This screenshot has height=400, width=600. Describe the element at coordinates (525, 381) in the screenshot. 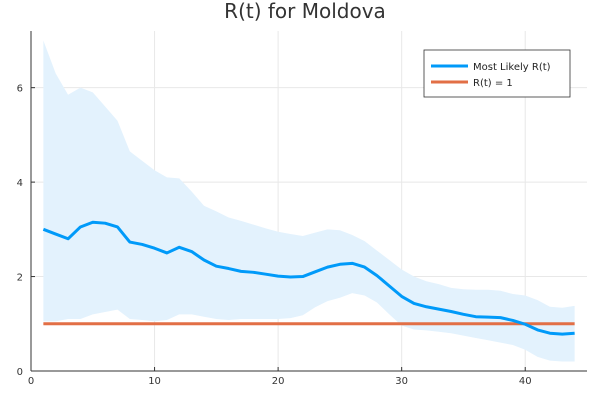

I see `x-tick-label: 40` at that location.